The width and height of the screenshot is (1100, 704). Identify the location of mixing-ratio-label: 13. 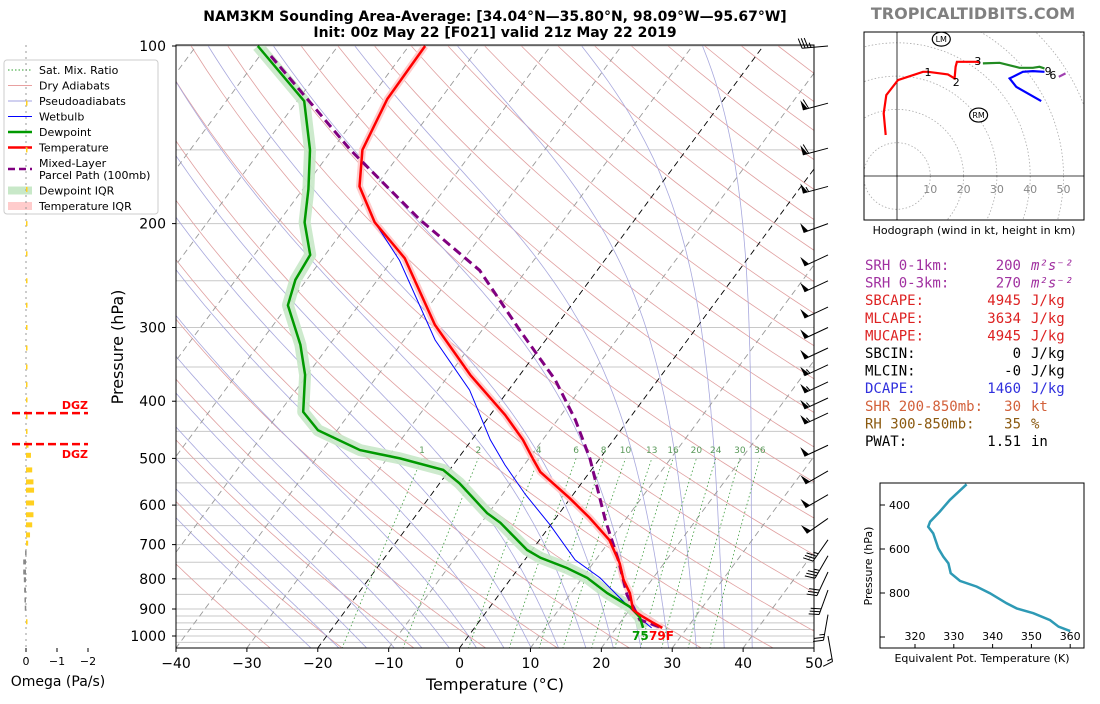
(651, 451).